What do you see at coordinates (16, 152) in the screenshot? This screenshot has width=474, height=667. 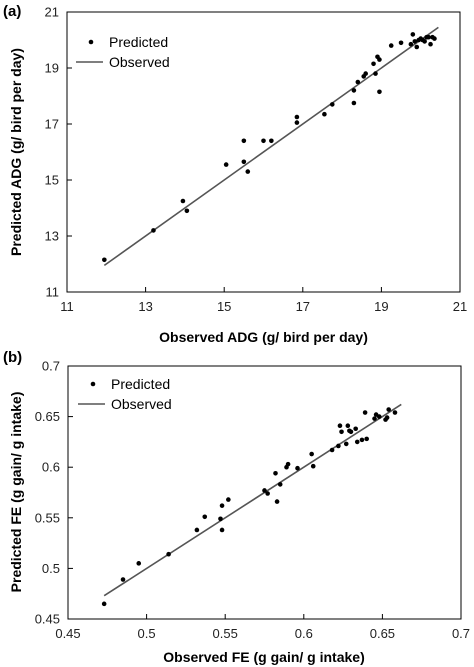 I see `y-axis-title: Predicted ADG (g/ bird per day)` at bounding box center [16, 152].